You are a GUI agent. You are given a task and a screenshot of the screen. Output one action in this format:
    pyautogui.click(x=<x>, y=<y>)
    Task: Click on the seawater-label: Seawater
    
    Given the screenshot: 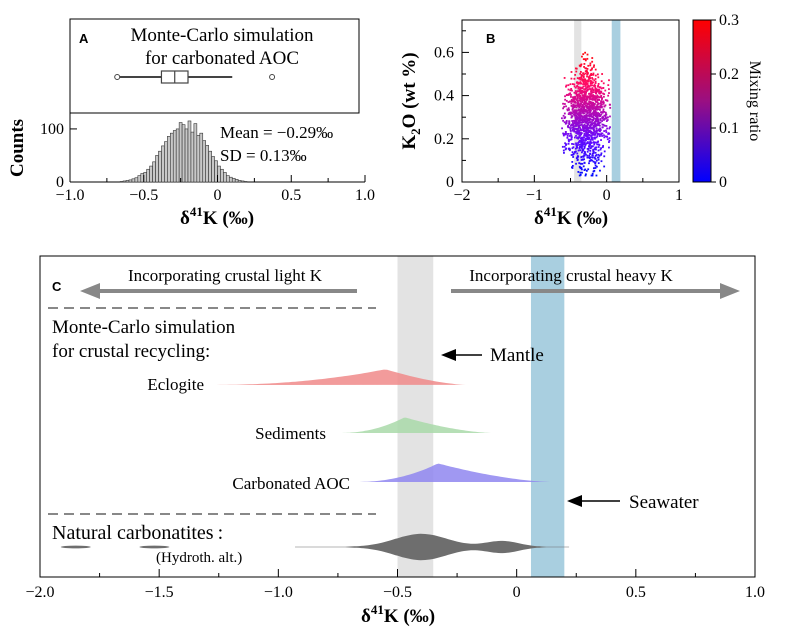 What is the action you would take?
    pyautogui.click(x=664, y=502)
    